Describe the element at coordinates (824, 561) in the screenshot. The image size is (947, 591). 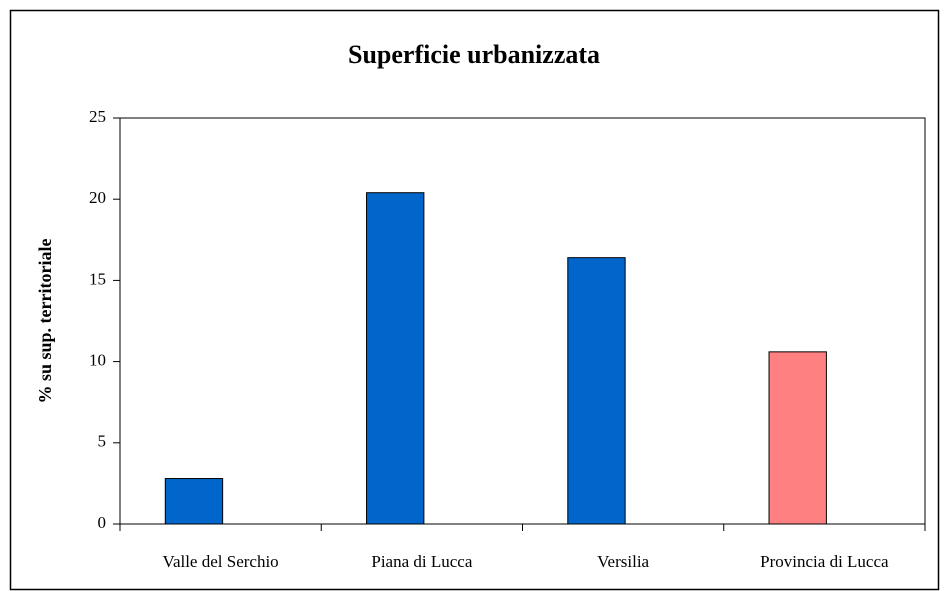
I see `x-tick-label: Provincia di Lucca` at that location.